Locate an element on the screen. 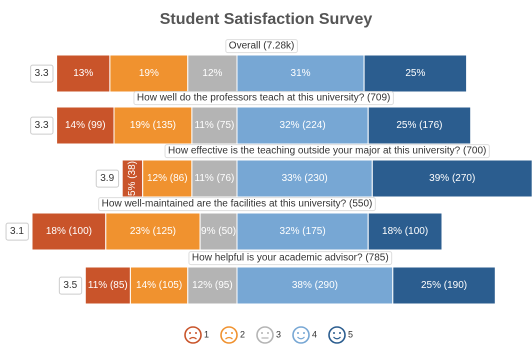 This screenshot has width=532, height=355. data-label: 5% (38) is located at coordinates (132, 178).